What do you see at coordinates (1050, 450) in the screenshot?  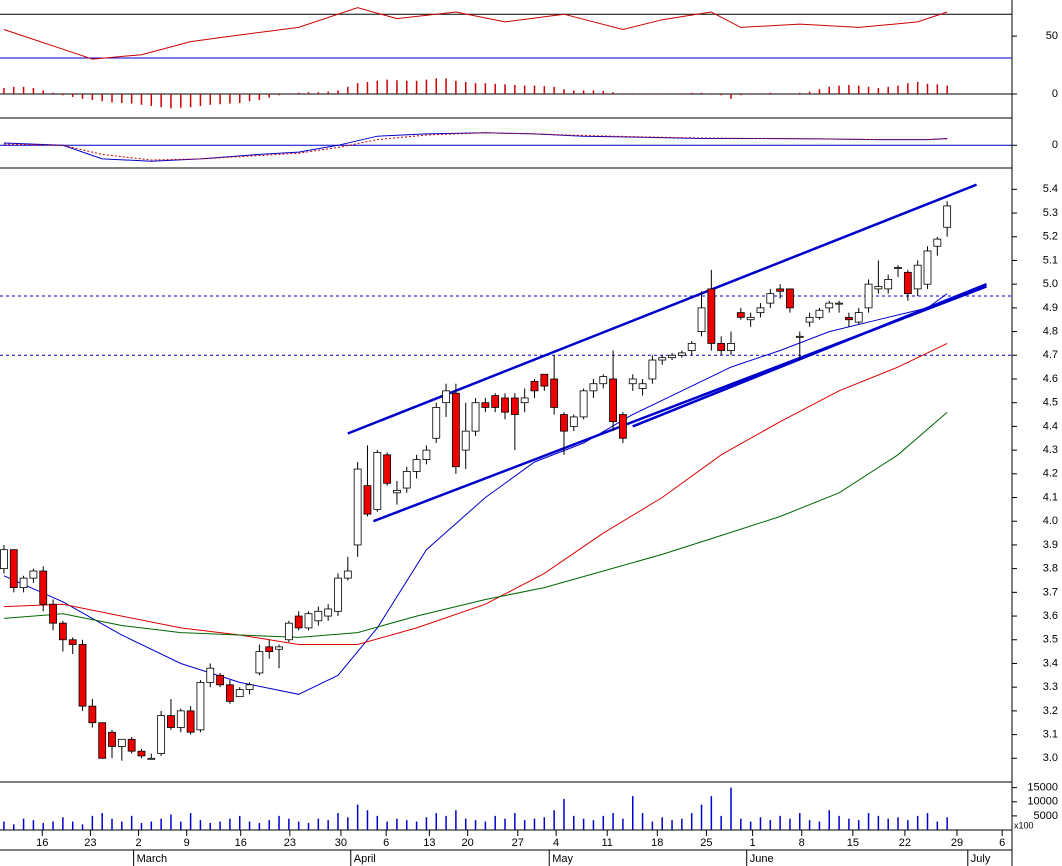 I see `y-tick-label: 4.3` at bounding box center [1050, 450].